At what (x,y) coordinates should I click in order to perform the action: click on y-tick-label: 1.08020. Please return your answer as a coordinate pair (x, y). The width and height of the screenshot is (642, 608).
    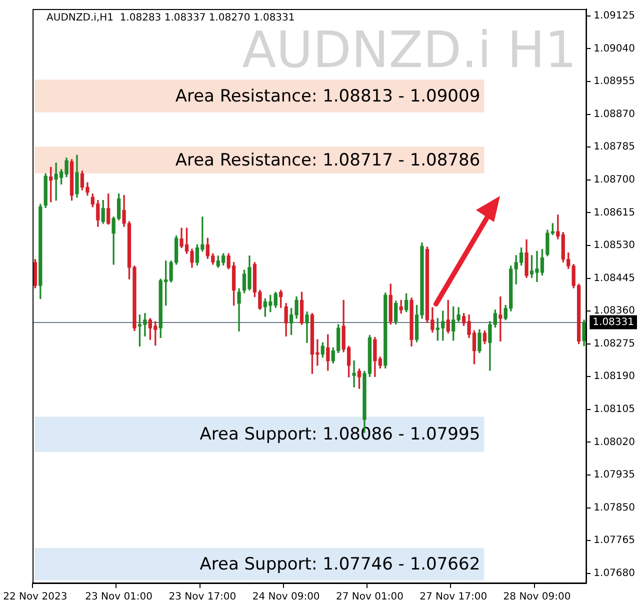
    Looking at the image, I should click on (615, 442).